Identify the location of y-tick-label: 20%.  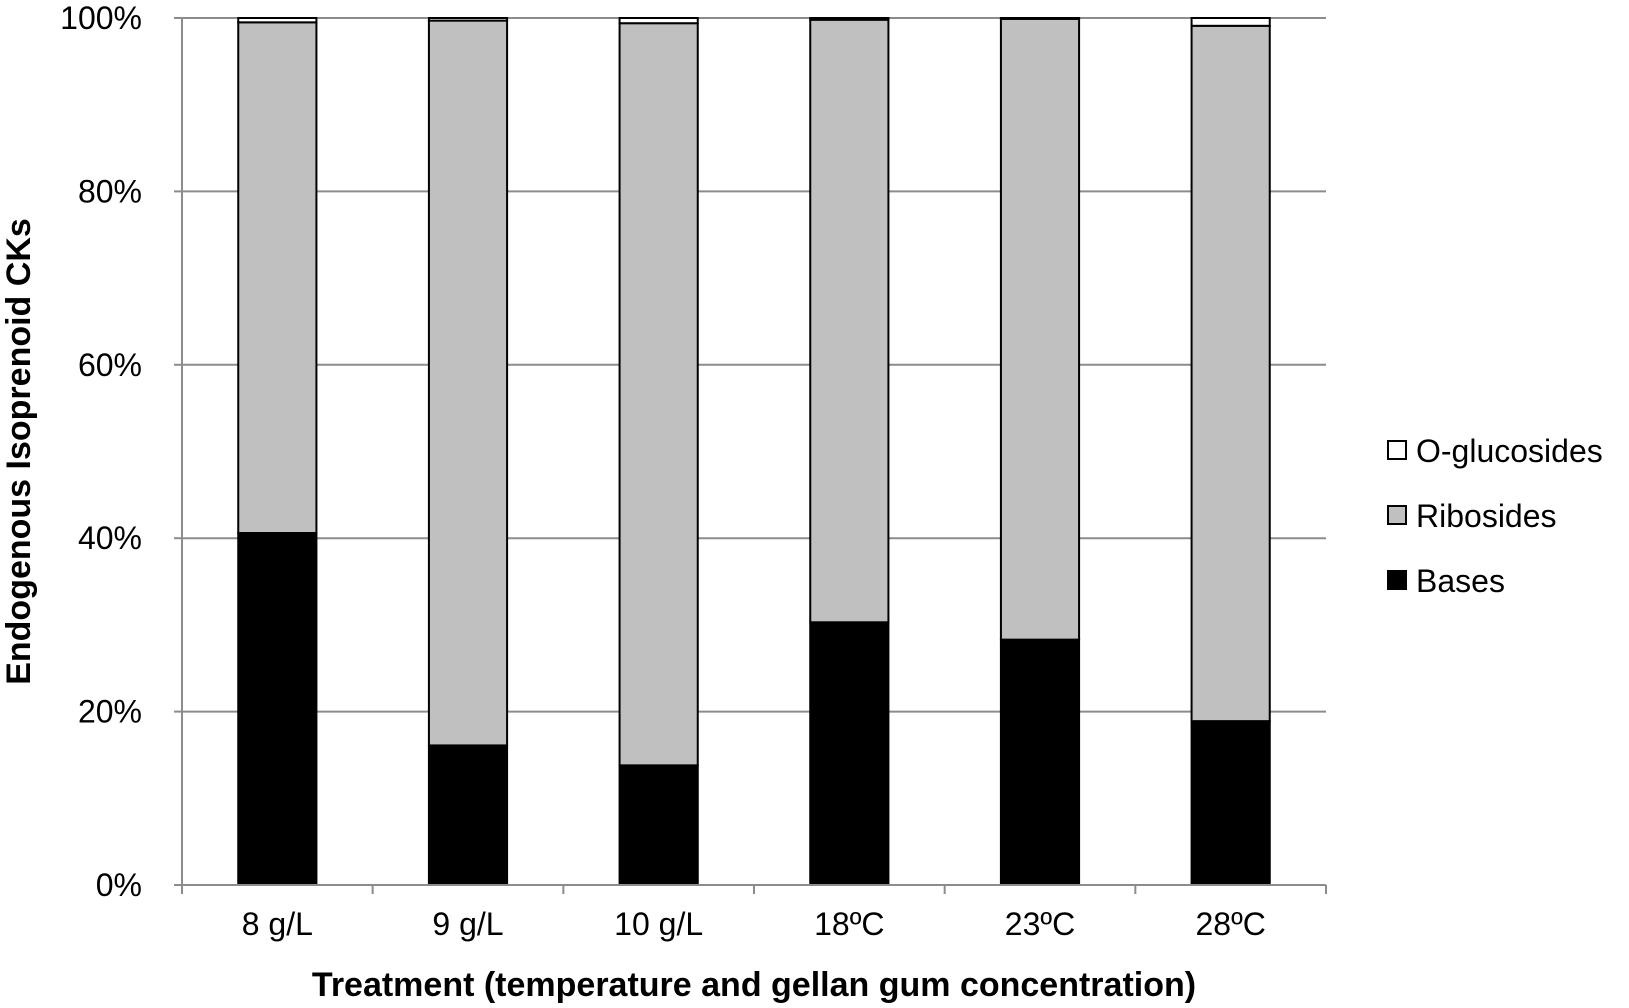
(110, 712).